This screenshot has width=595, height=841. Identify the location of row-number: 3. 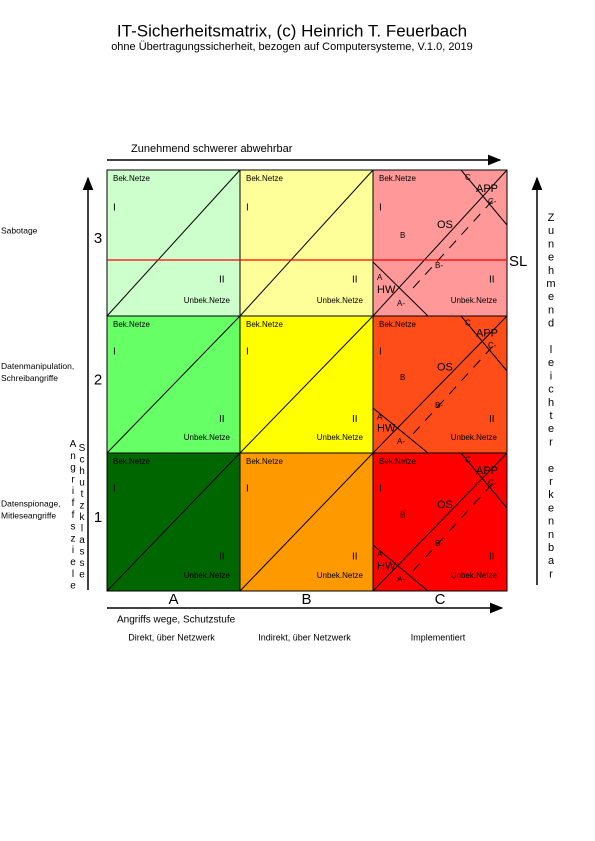
(98, 238).